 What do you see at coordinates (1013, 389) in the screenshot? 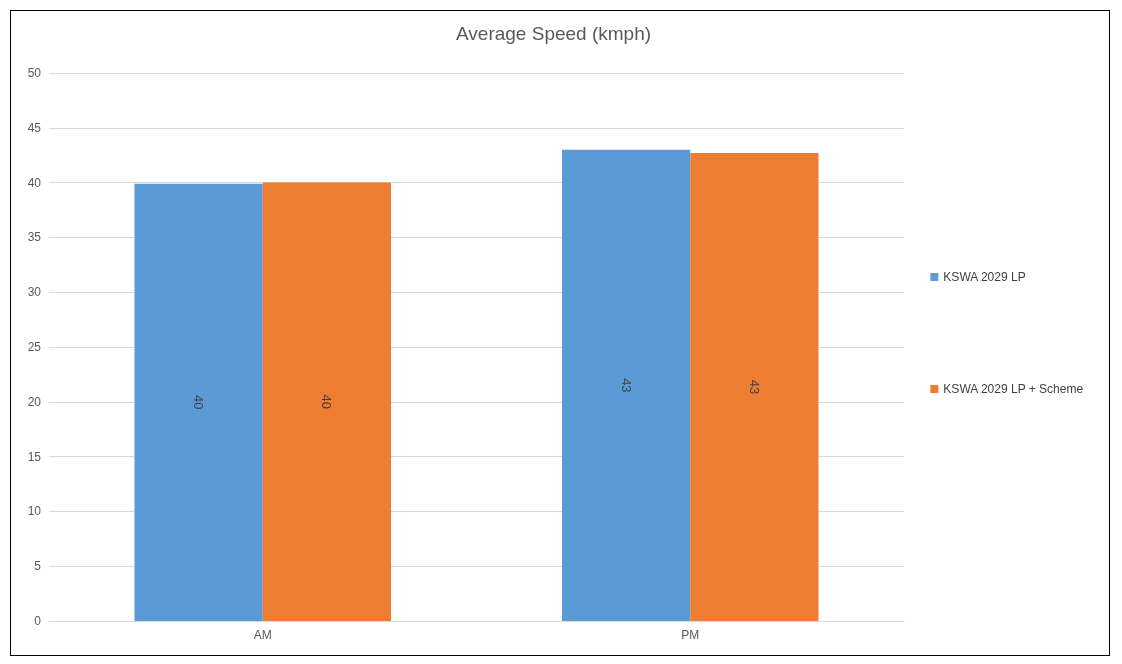
I see `legend-label: KSWA 2029 LP + Scheme` at bounding box center [1013, 389].